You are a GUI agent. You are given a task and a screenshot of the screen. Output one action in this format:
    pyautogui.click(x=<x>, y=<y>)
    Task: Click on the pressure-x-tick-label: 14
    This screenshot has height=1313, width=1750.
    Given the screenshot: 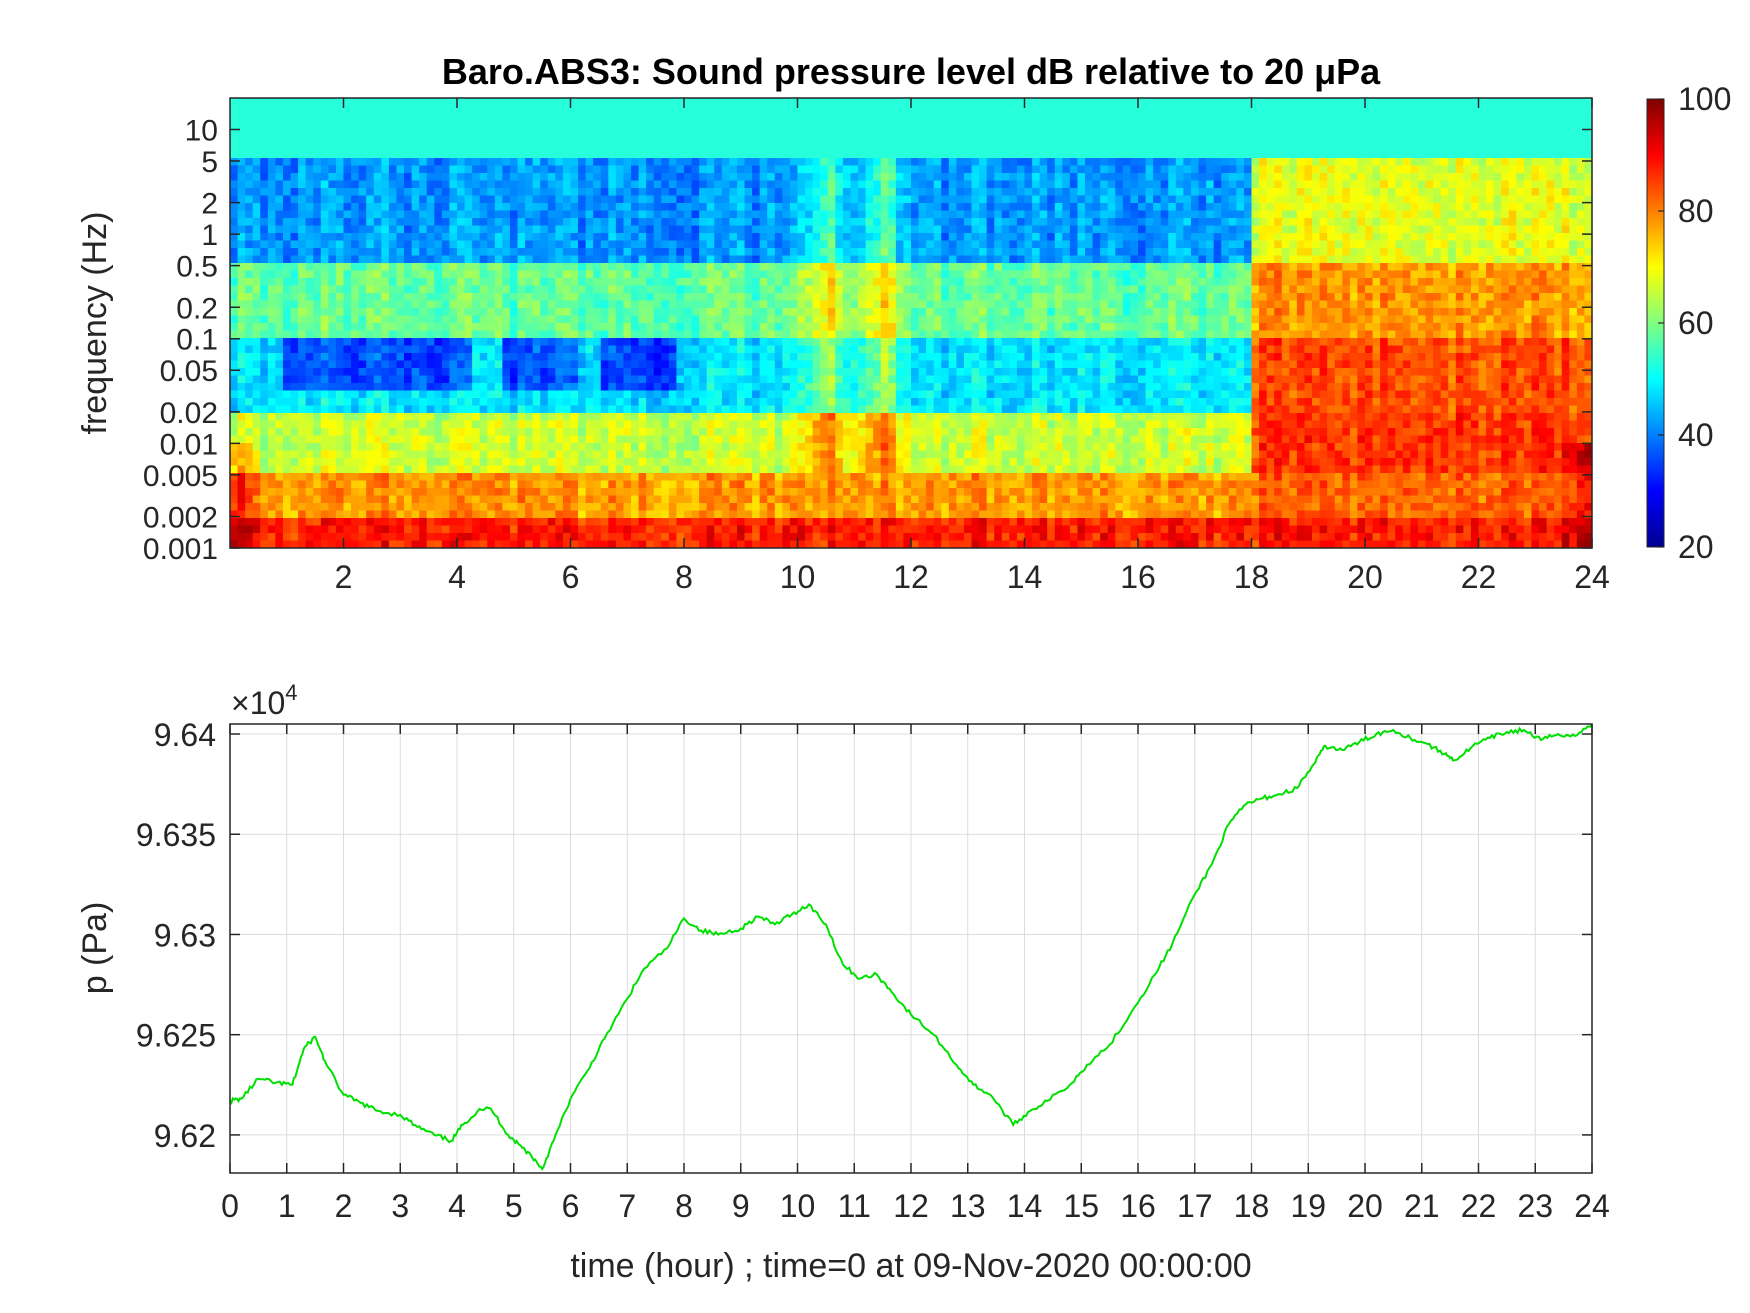 What is the action you would take?
    pyautogui.click(x=1025, y=1206)
    